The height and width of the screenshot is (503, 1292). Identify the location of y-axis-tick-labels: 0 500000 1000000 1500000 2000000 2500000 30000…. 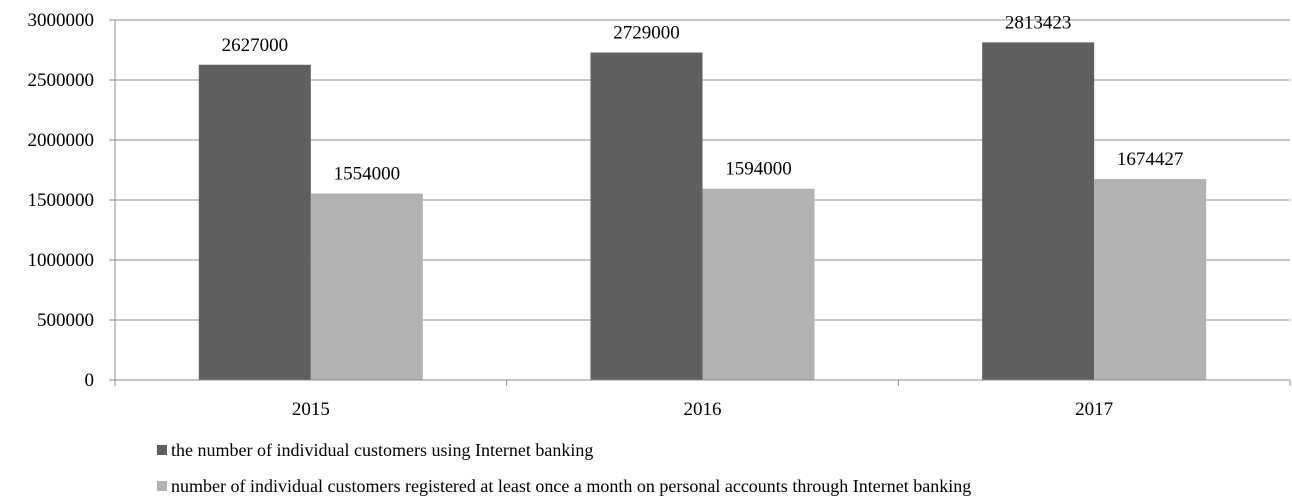
(61, 200).